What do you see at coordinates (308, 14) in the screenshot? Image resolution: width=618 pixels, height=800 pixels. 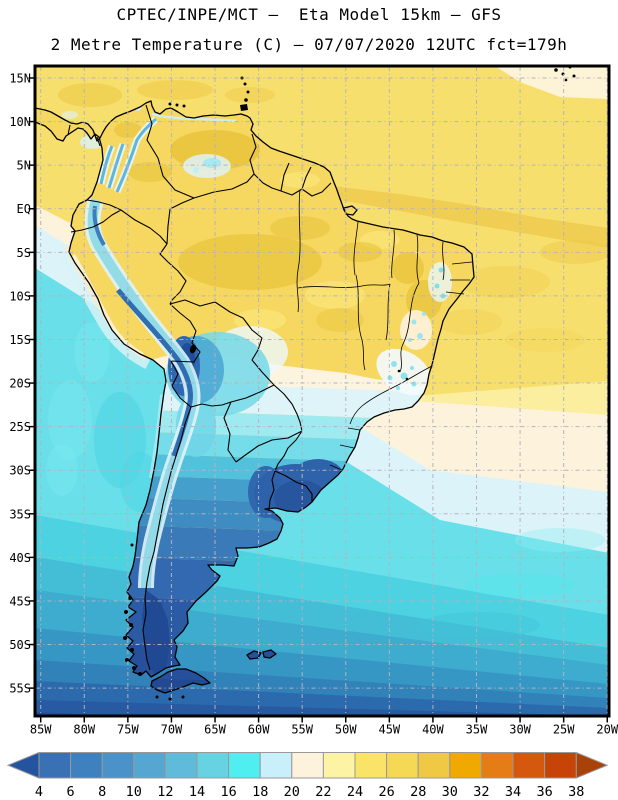 I see `chart-title-line1: CPTEC/INPE/MCT – Eta Model 15km – GFS` at bounding box center [308, 14].